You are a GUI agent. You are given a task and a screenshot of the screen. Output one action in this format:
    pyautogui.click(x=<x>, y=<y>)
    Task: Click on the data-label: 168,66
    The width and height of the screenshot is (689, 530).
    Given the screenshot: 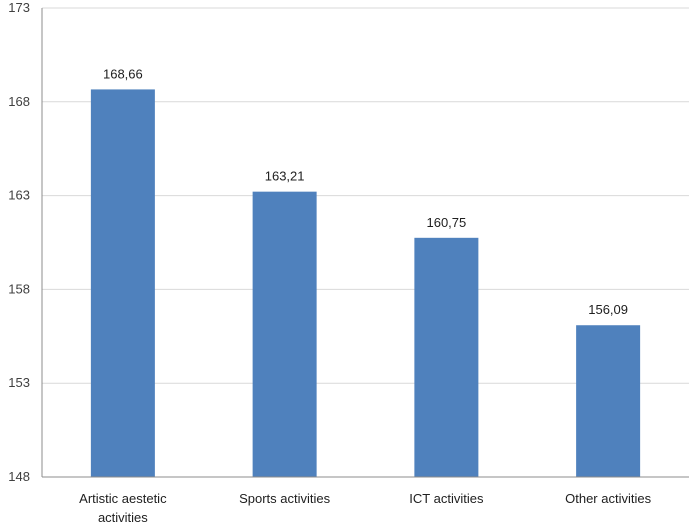 What is the action you would take?
    pyautogui.click(x=123, y=73)
    